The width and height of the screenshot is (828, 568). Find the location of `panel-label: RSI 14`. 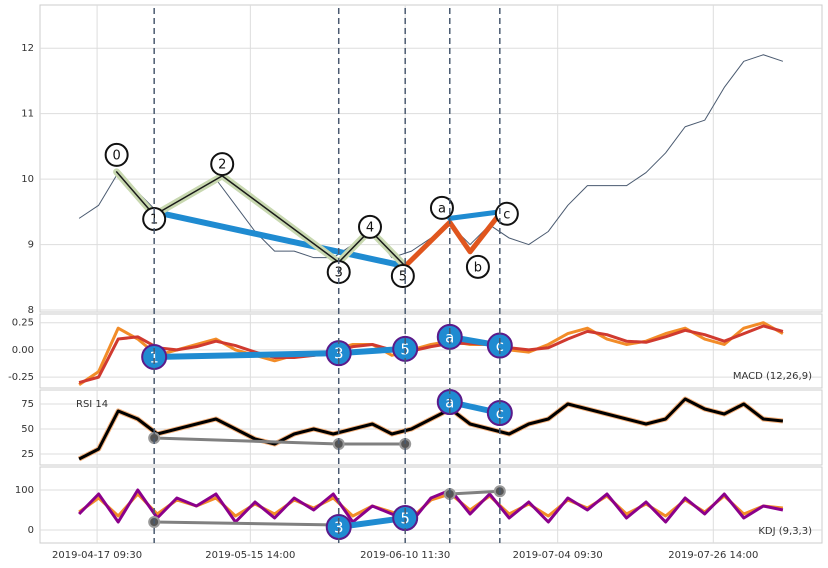

panel-label: RSI 14 is located at coordinates (92, 404).